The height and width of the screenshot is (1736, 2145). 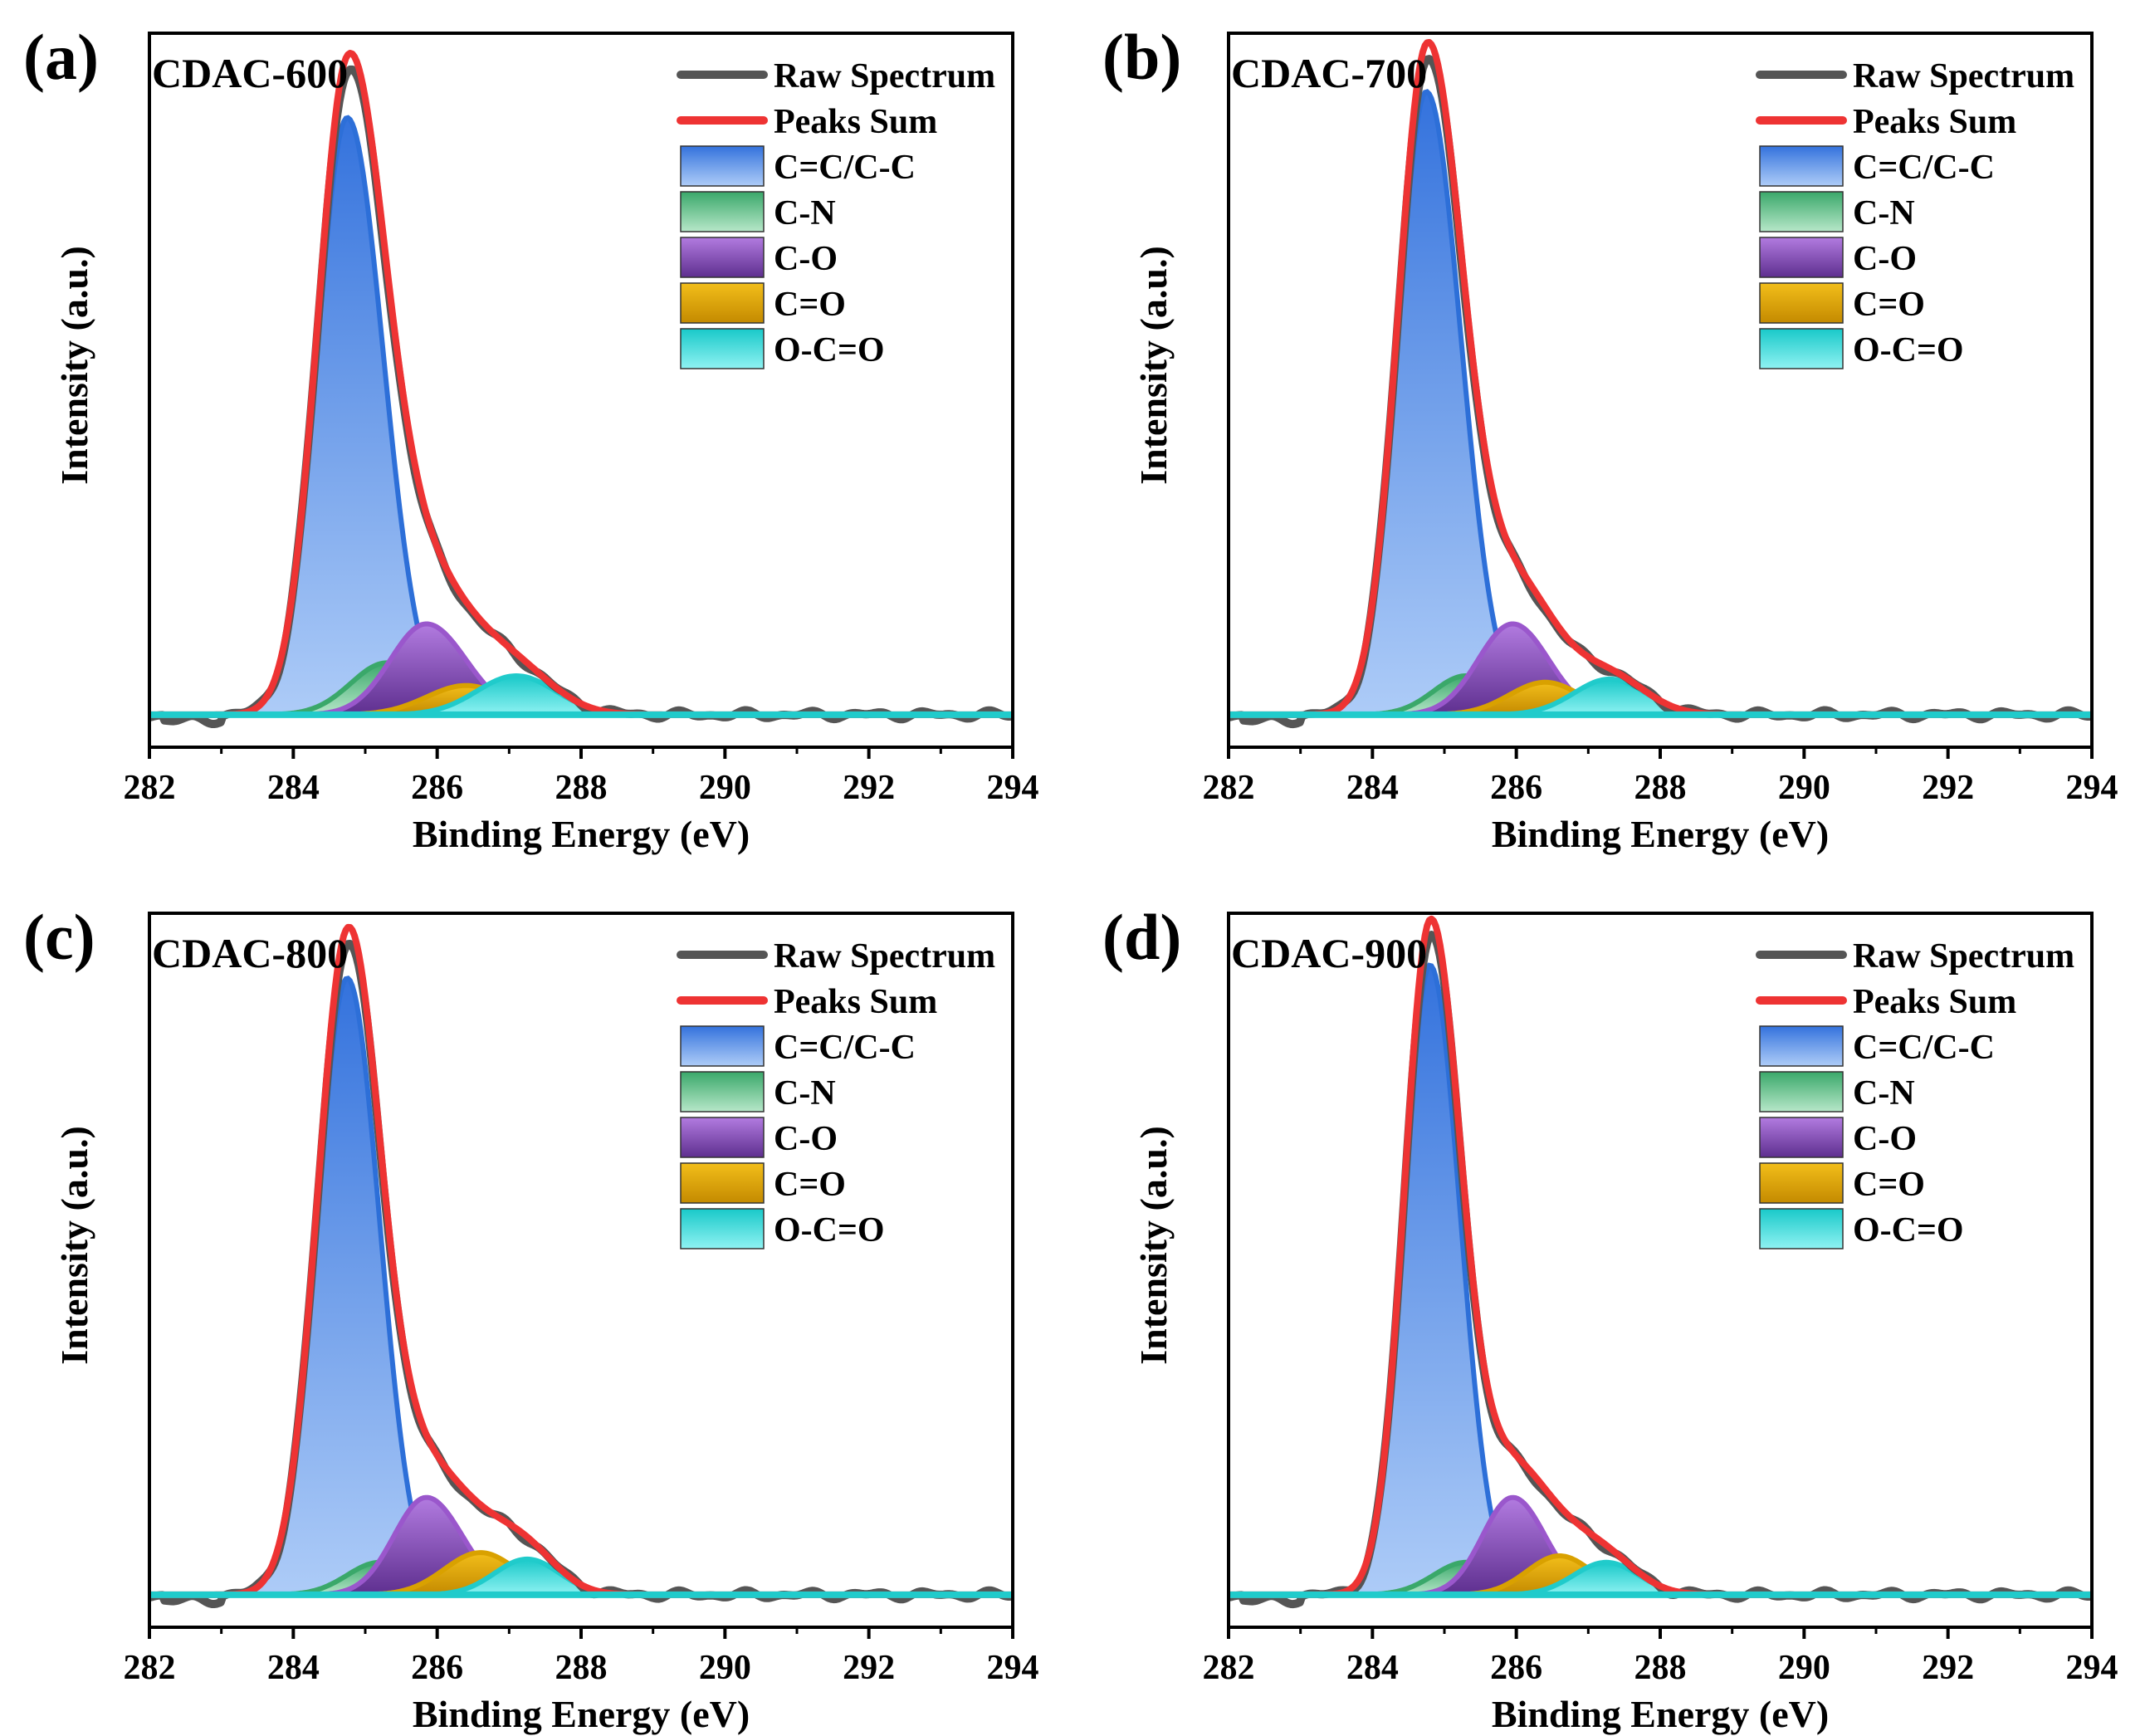 I want to click on panel-label: (c), so click(x=59, y=937).